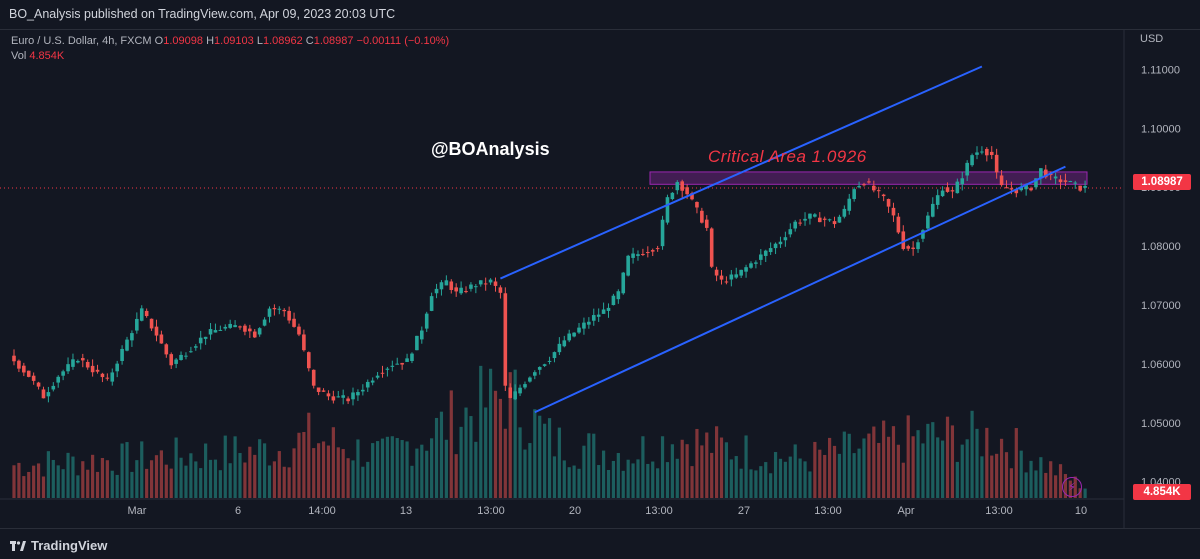 The image size is (1200, 559). What do you see at coordinates (58, 545) in the screenshot?
I see `tradingview-logo: TradingView` at bounding box center [58, 545].